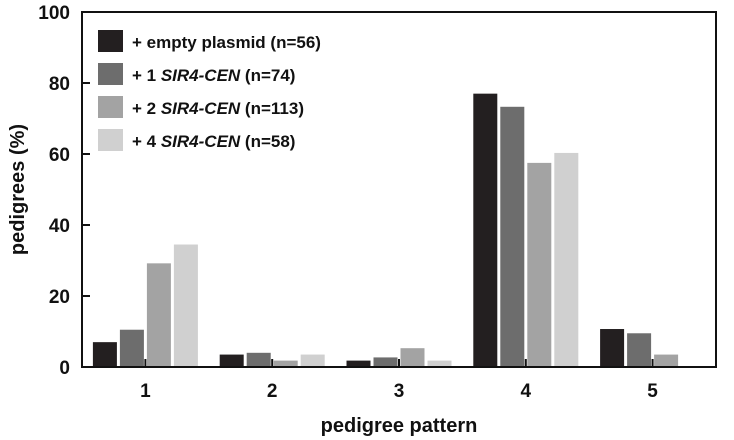  What do you see at coordinates (226, 42) in the screenshot?
I see `legend-label: + empty plasmid (n=56)` at bounding box center [226, 42].